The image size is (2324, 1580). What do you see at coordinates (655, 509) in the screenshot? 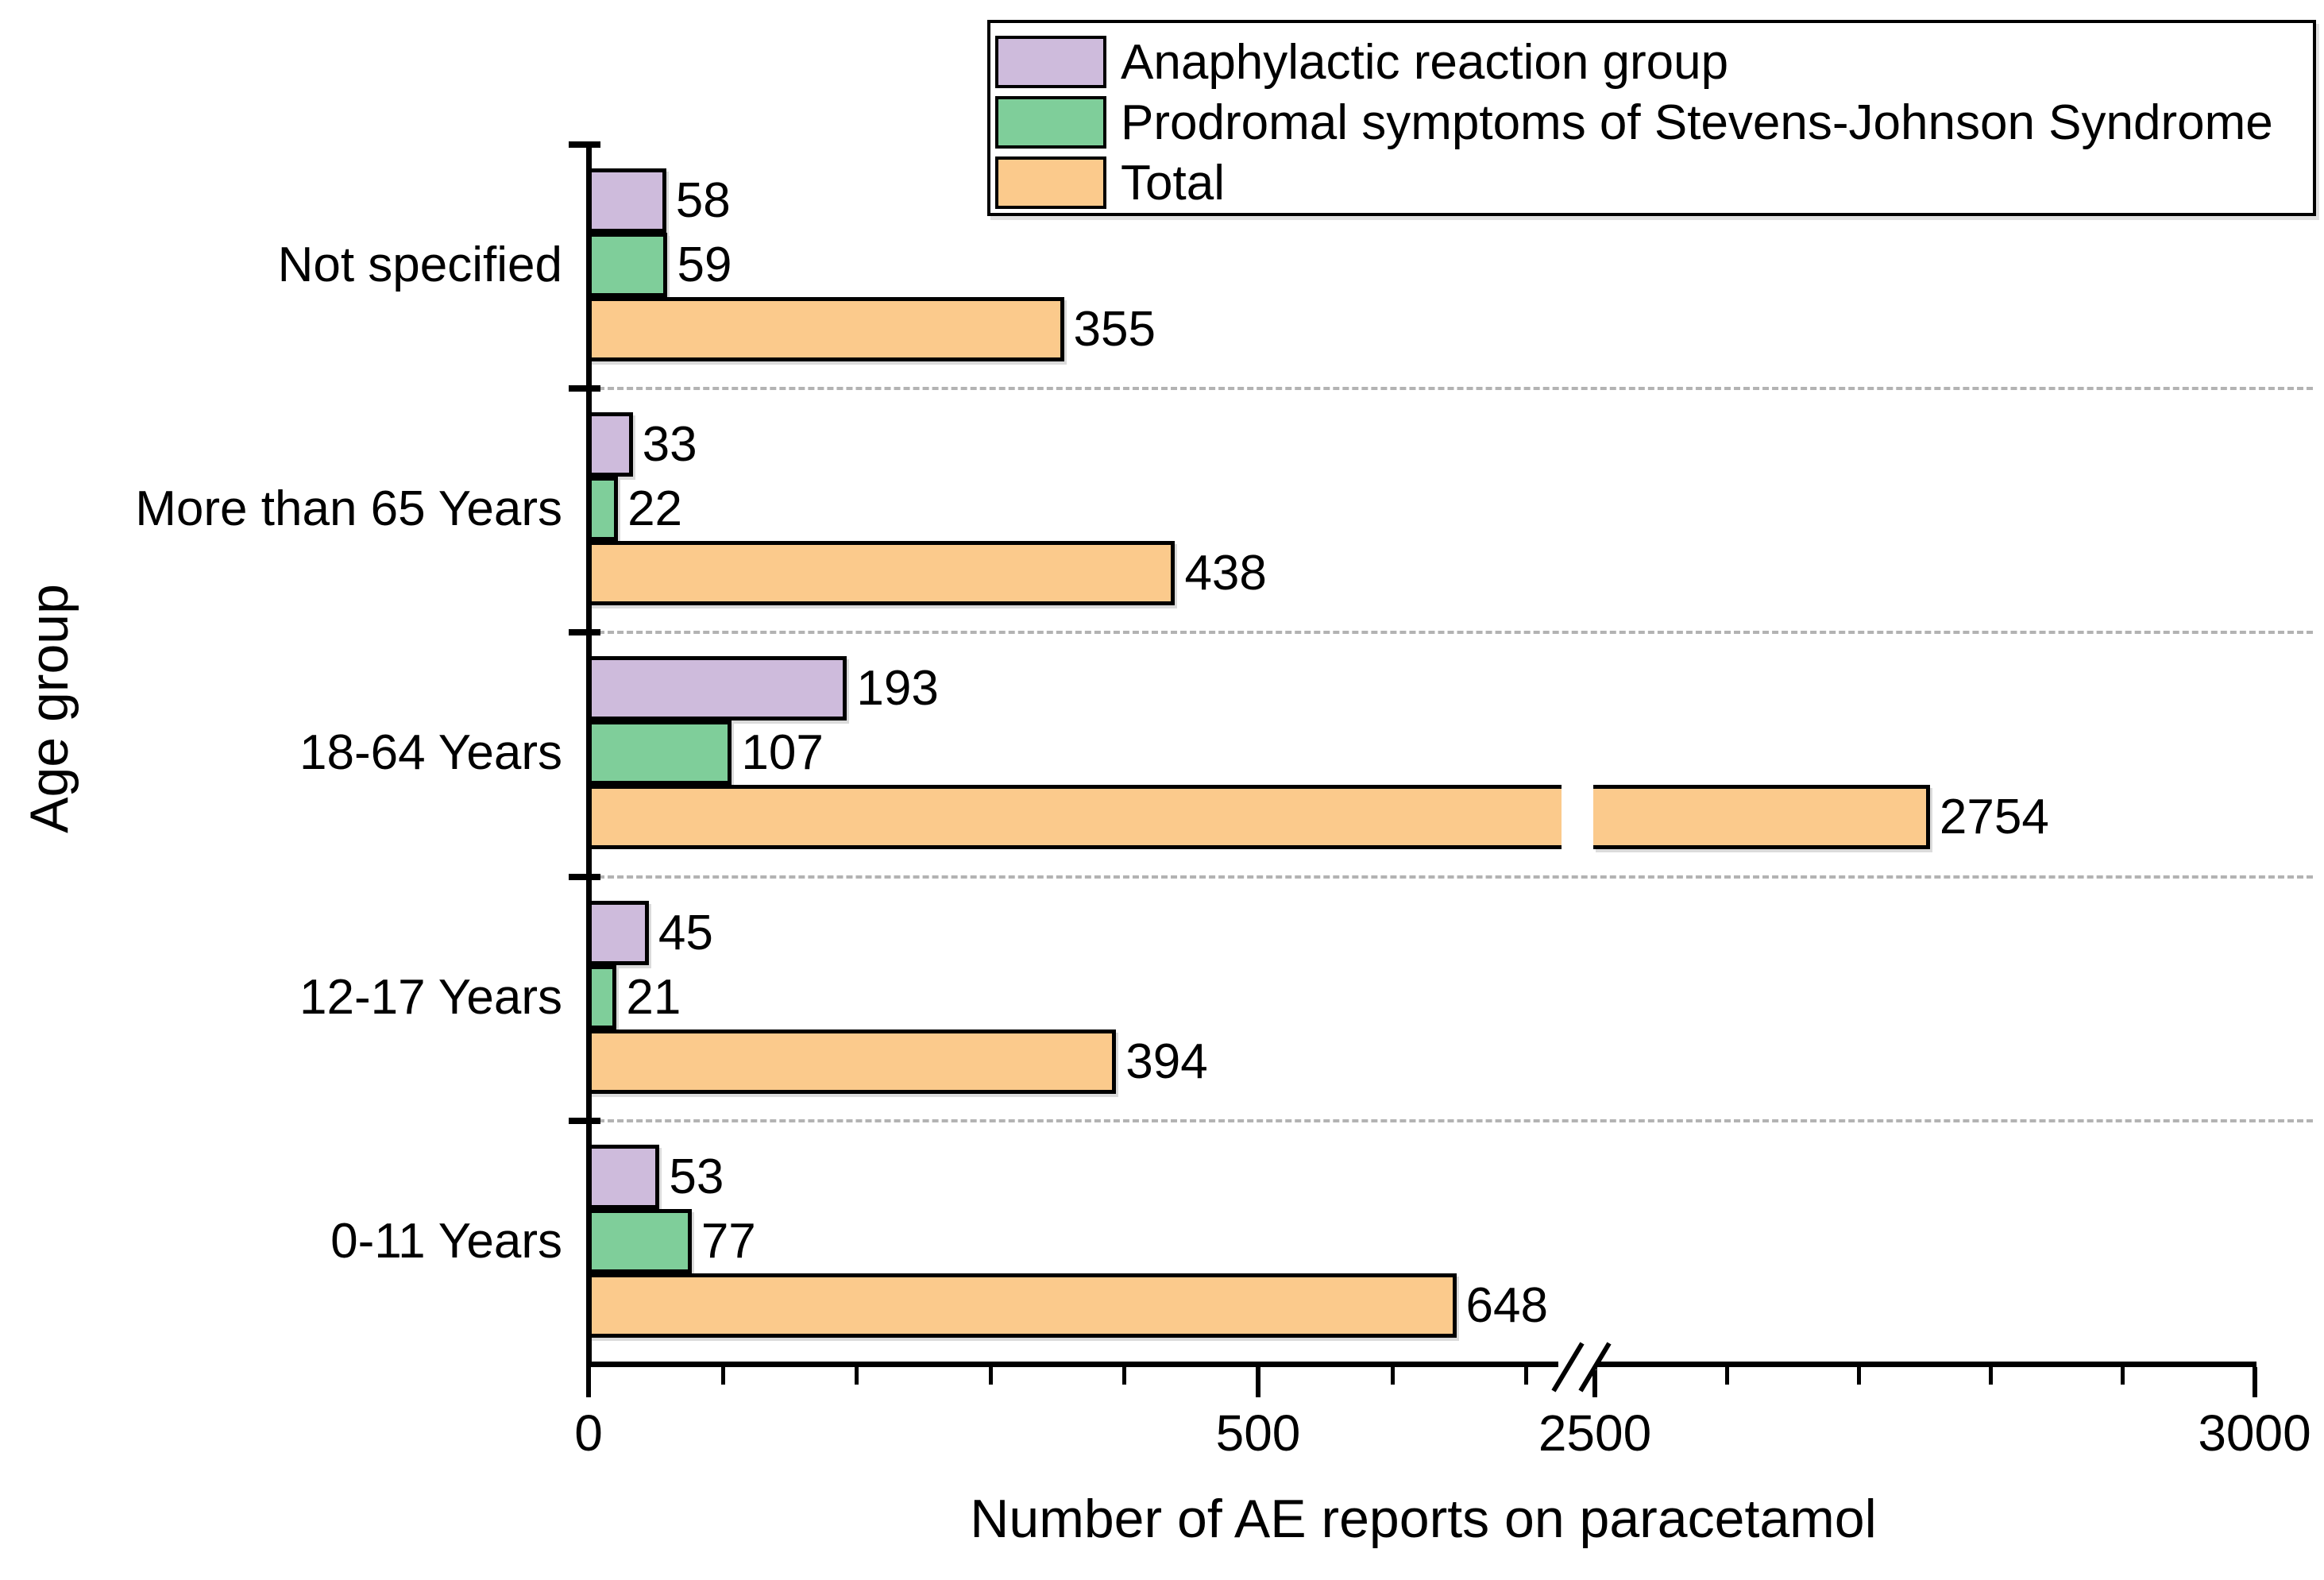
I see `bar-value-label: 22` at bounding box center [655, 509].